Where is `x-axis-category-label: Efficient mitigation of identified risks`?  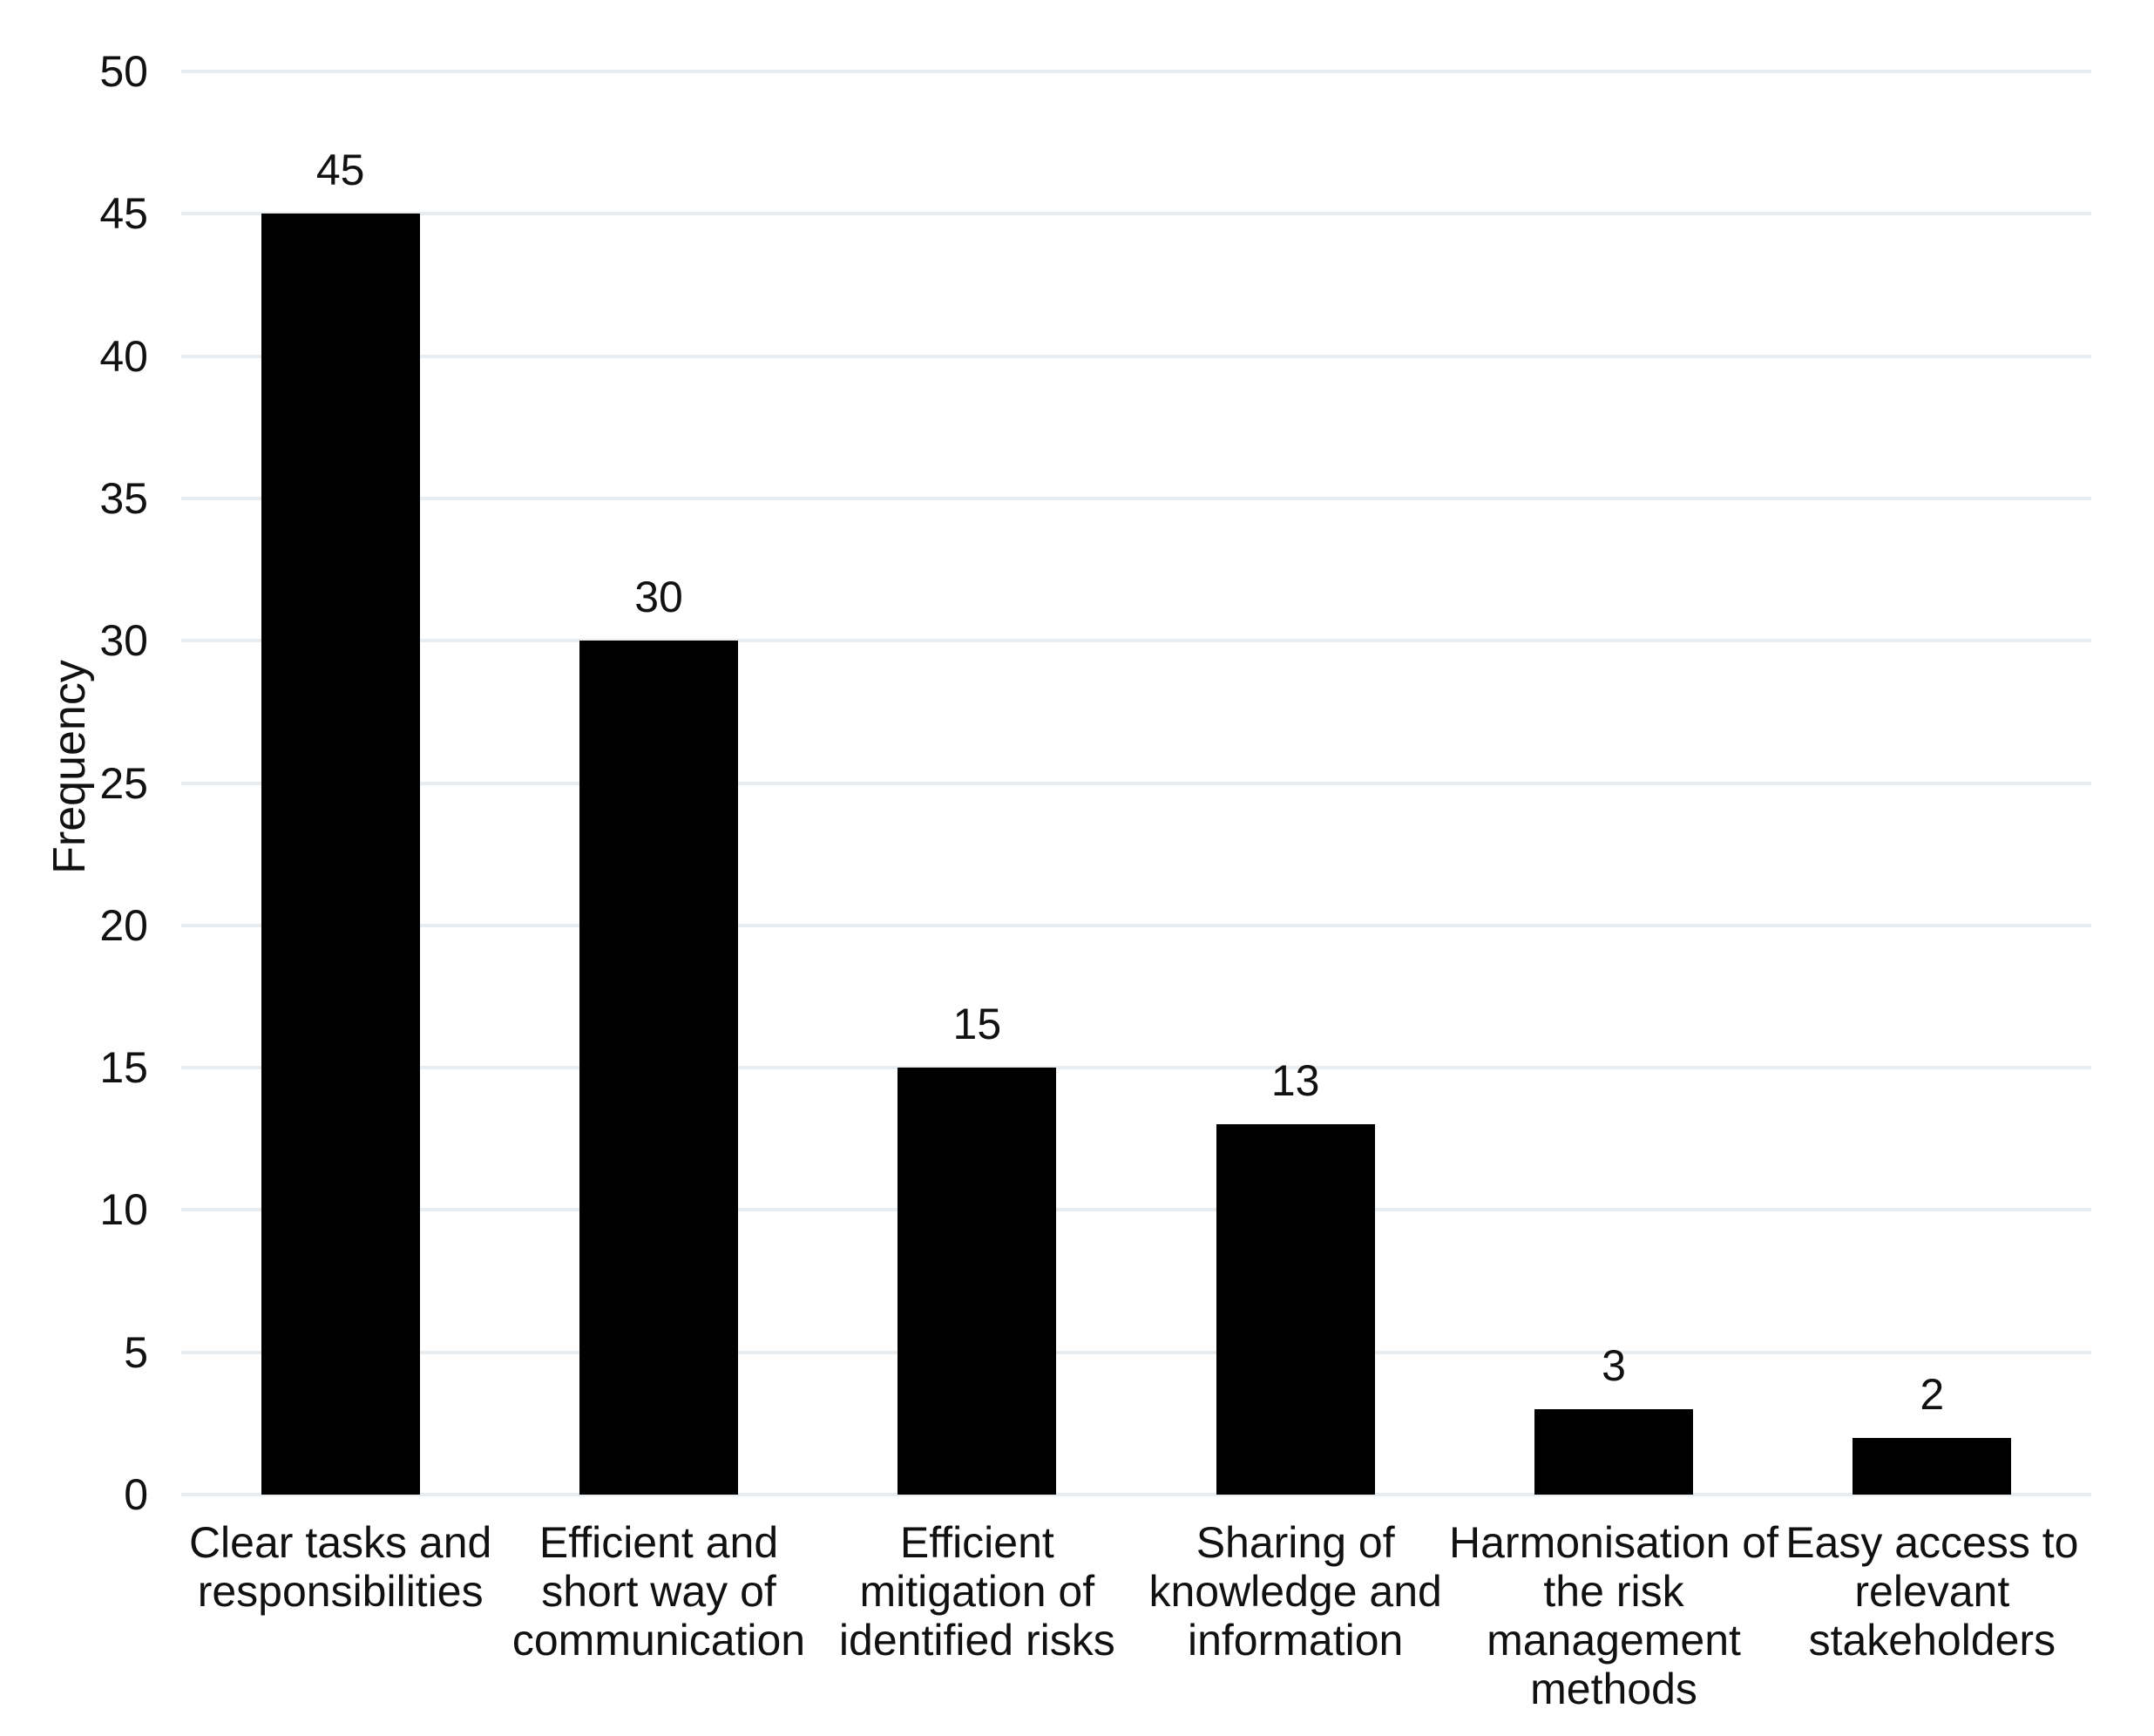 x-axis-category-label: Efficient mitigation of identified risks is located at coordinates (976, 1591).